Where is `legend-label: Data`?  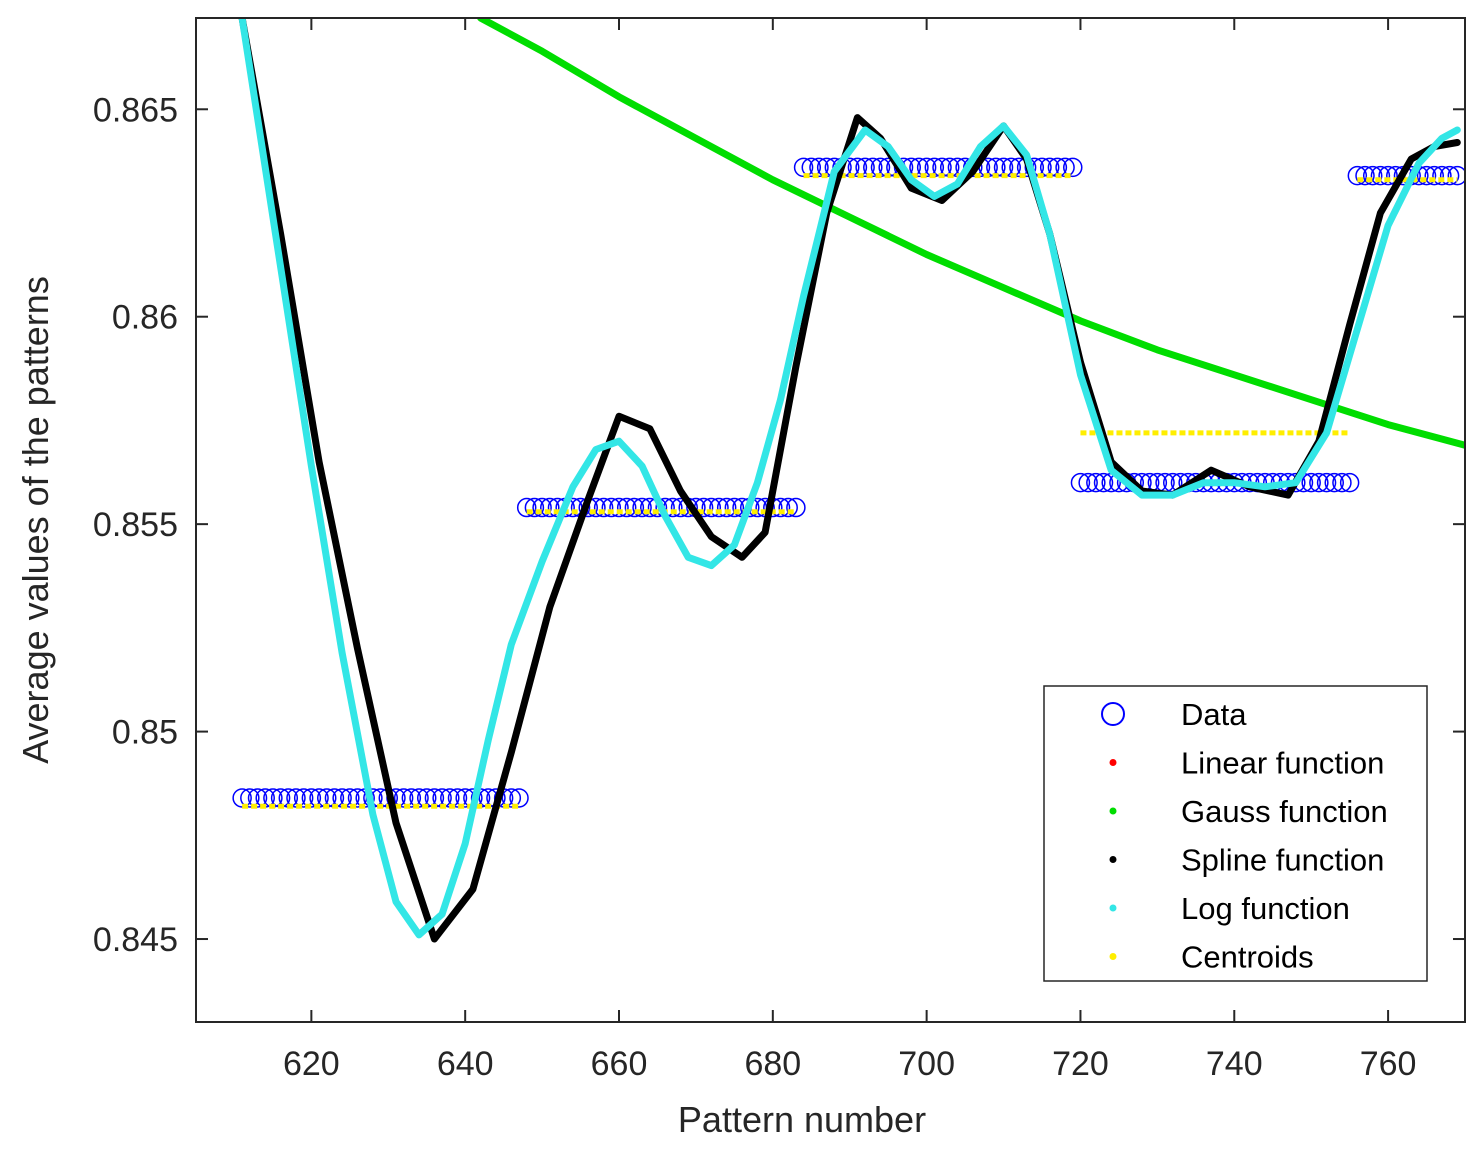
legend-label: Data is located at coordinates (1214, 714).